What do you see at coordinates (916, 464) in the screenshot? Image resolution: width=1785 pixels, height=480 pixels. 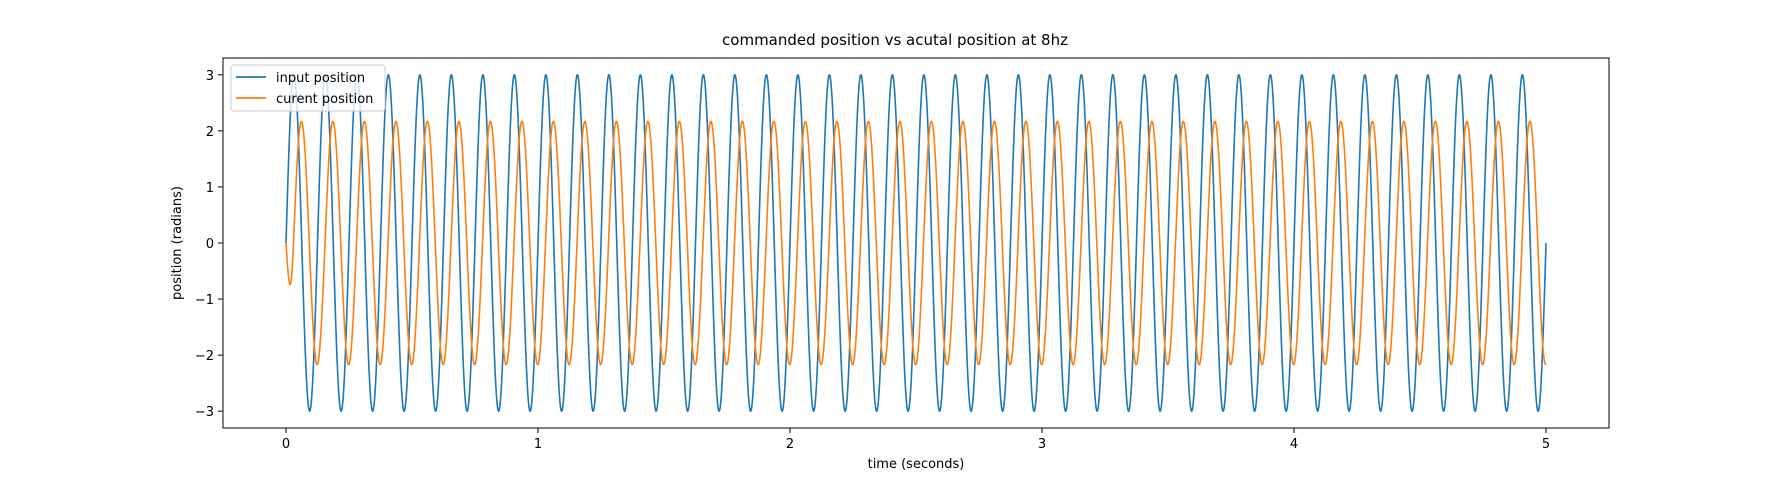 I see `x-axis-label: time (seconds)` at bounding box center [916, 464].